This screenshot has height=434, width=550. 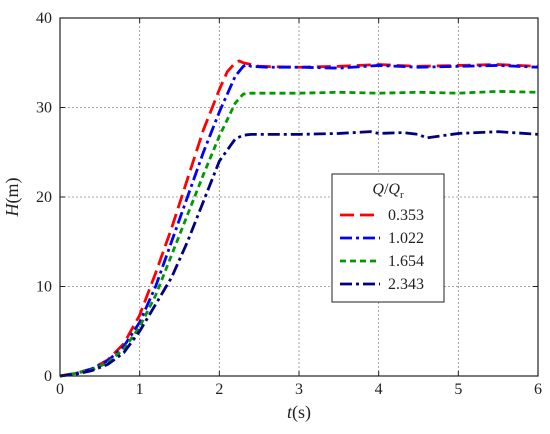 I want to click on x-tick-label: 4, so click(x=379, y=389).